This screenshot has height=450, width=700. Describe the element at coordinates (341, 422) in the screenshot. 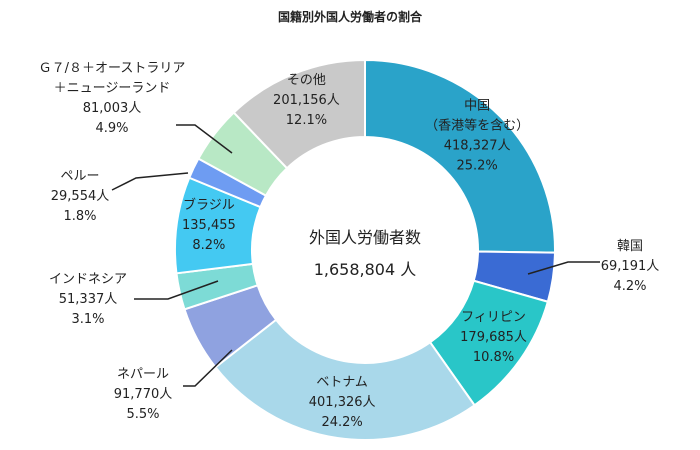

I see `slice-label-3-2: 24.2%` at that location.